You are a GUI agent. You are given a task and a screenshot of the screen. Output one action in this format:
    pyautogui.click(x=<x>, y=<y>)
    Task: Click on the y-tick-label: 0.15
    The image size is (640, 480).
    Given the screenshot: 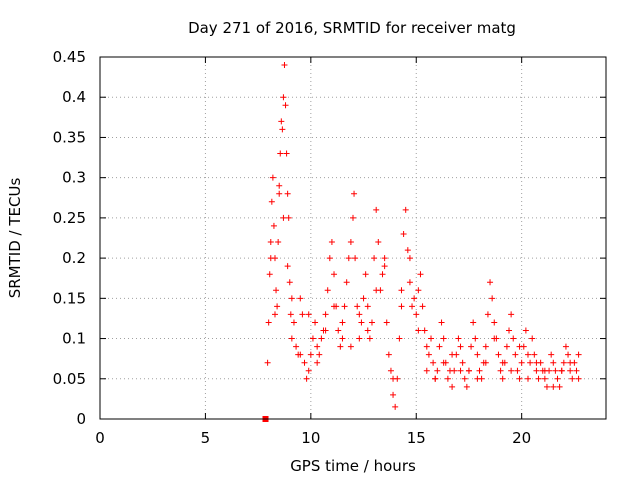 What is the action you would take?
    pyautogui.click(x=69, y=298)
    